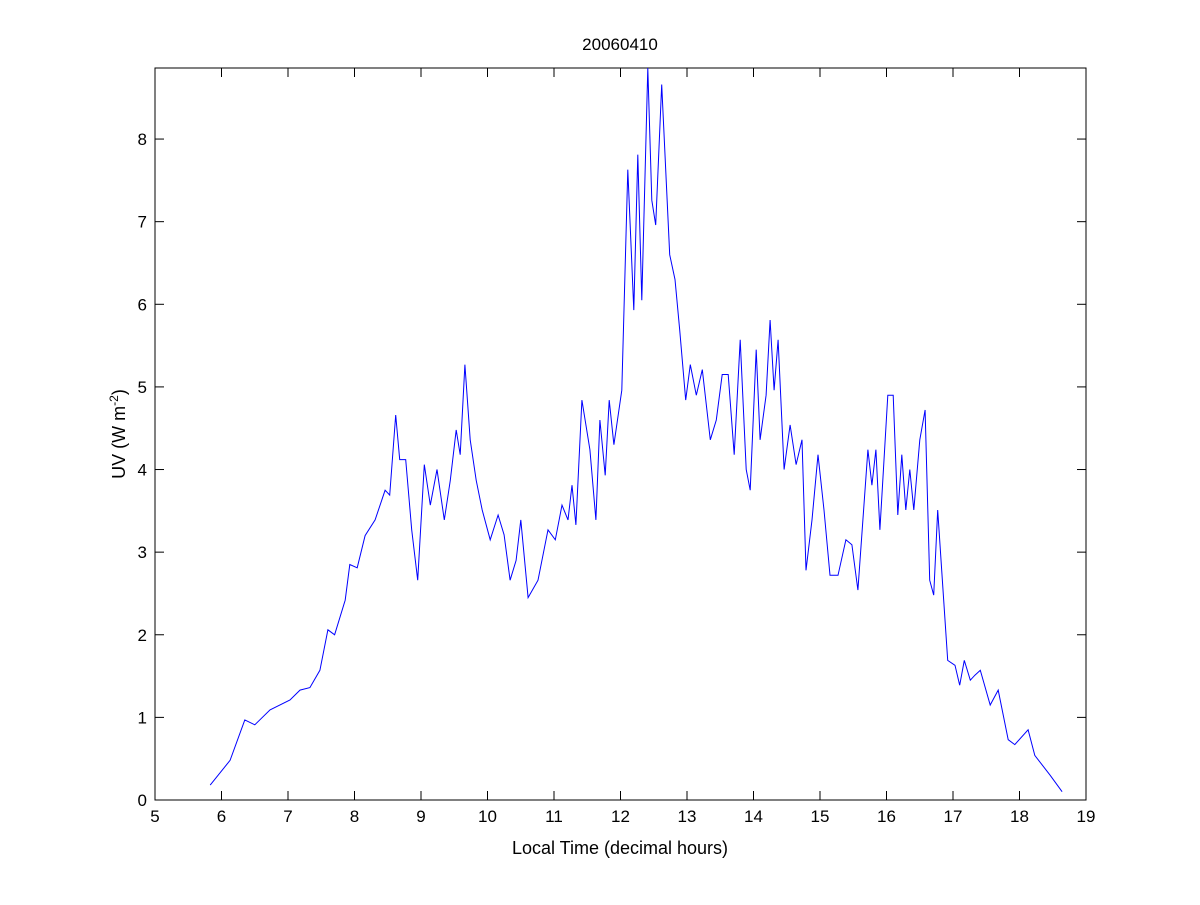 The width and height of the screenshot is (1200, 905). What do you see at coordinates (554, 816) in the screenshot?
I see `x-tick-label: 11` at bounding box center [554, 816].